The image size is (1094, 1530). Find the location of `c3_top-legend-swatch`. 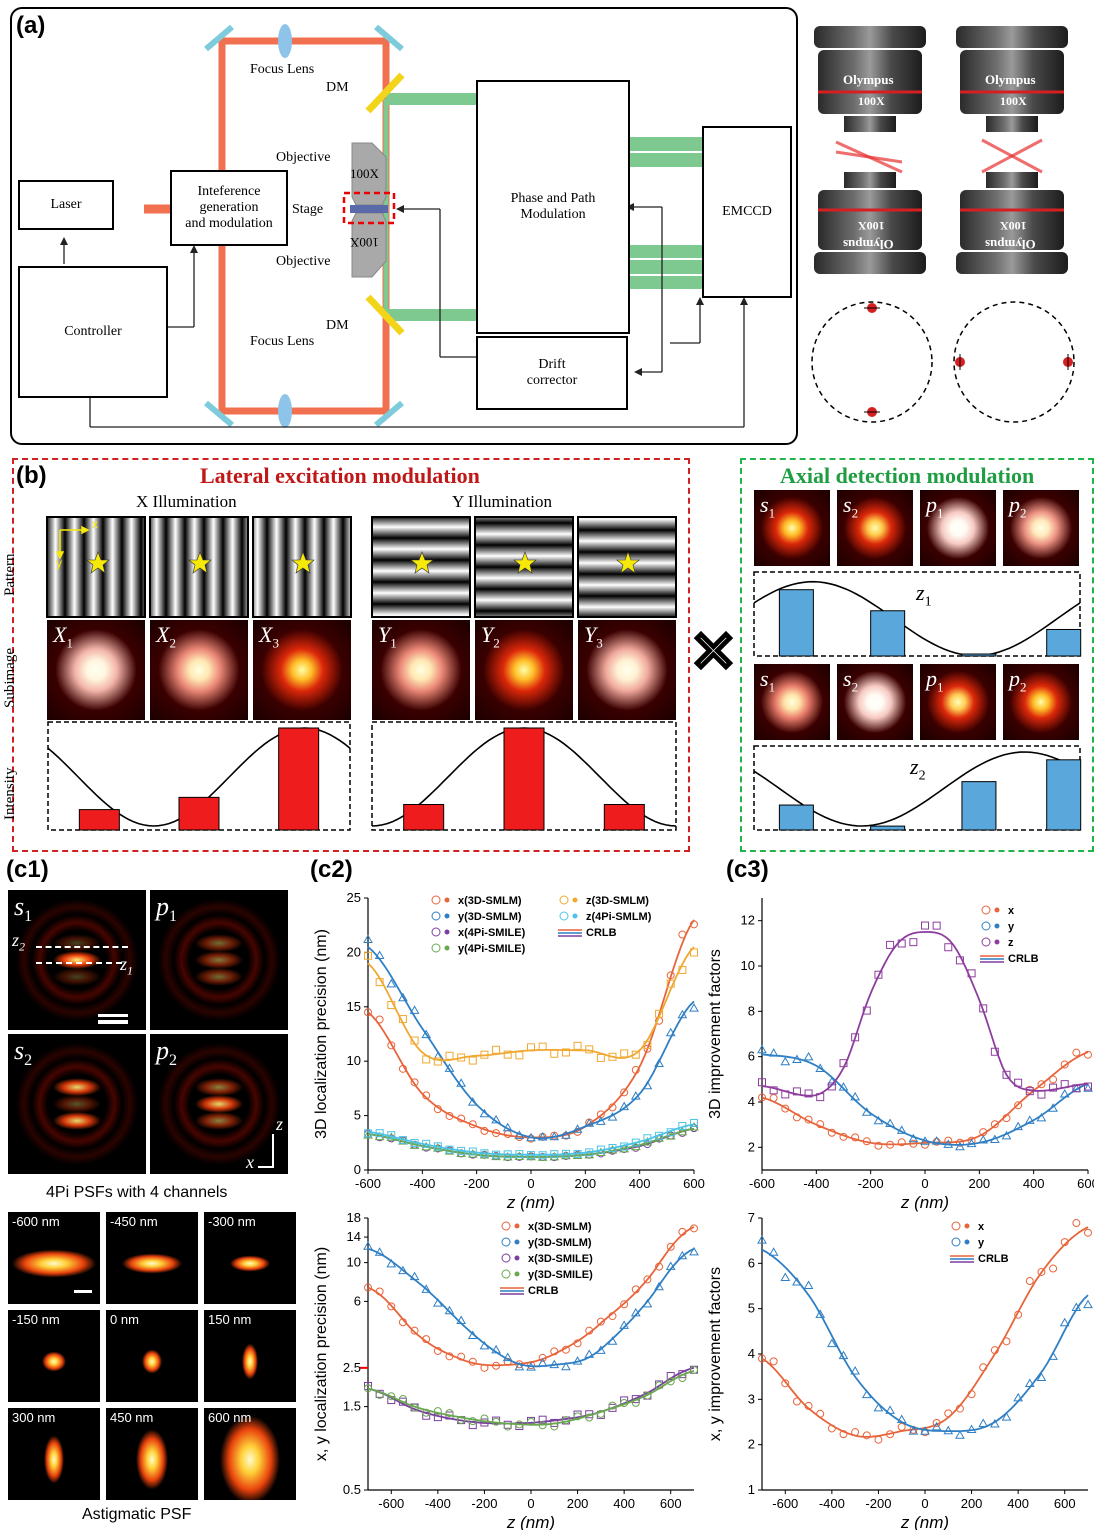

c3_top-legend-swatch is located at coordinates (986, 926).